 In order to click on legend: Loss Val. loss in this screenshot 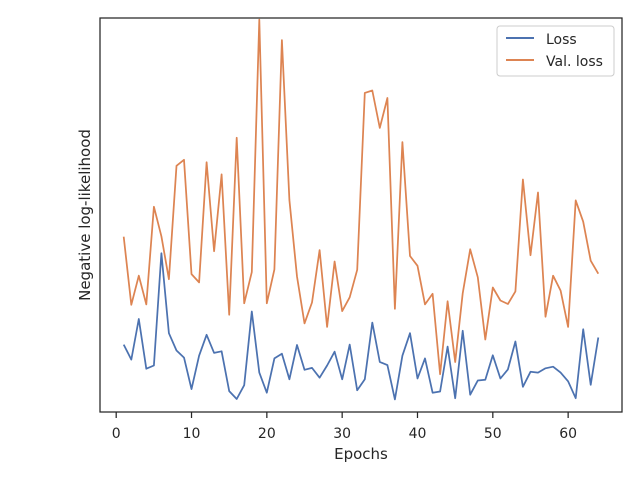, I will do `click(555, 51)`.